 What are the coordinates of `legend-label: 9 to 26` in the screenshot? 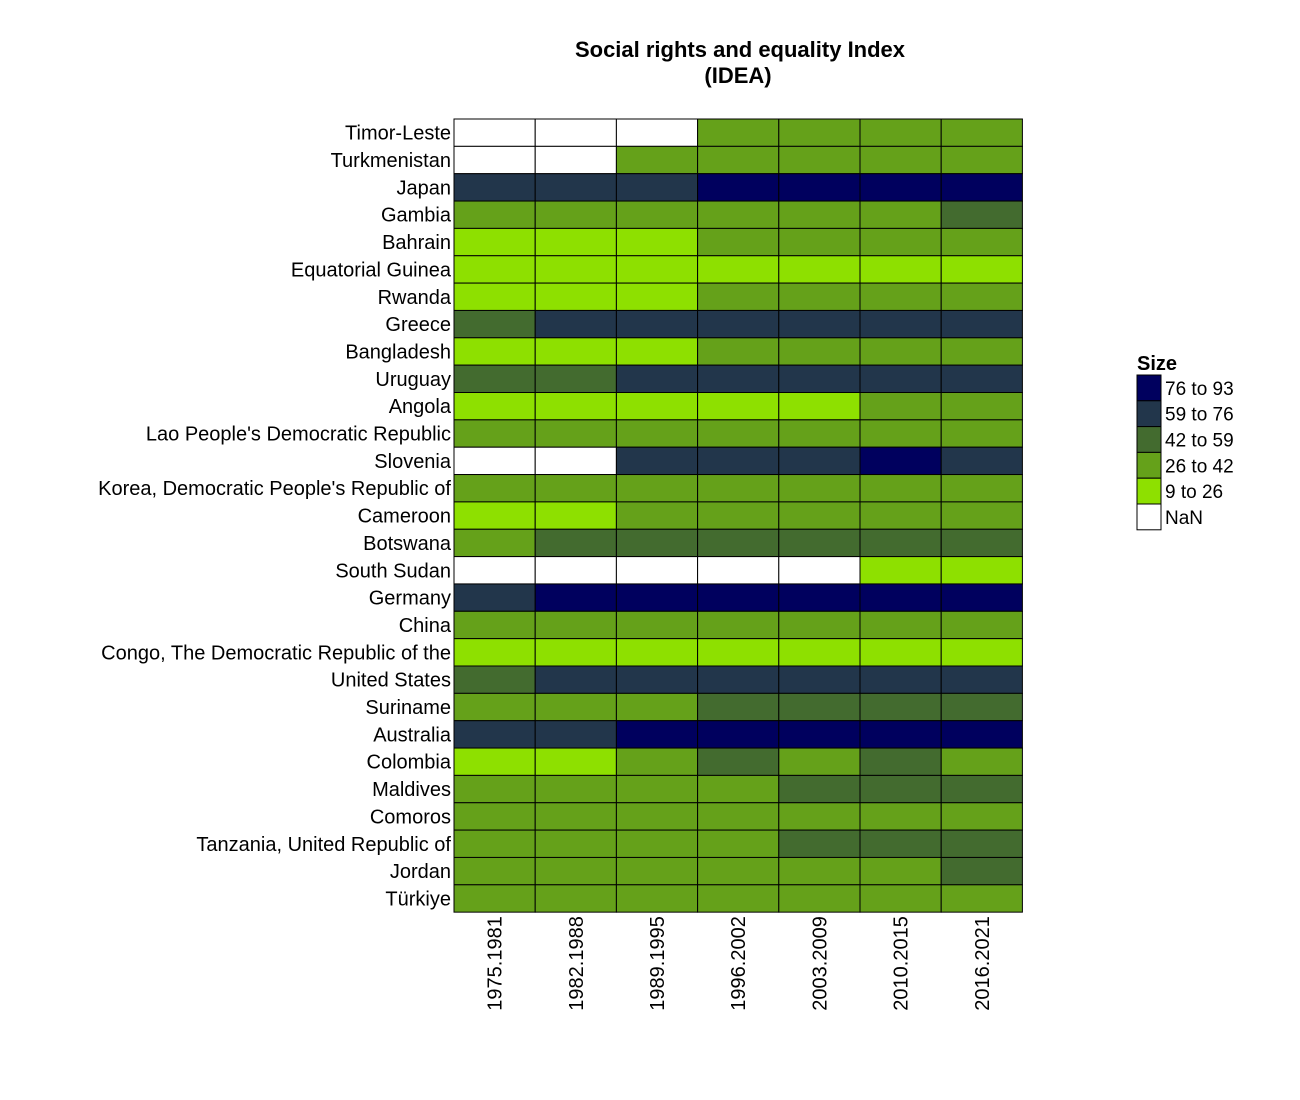 It's located at (1194, 492).